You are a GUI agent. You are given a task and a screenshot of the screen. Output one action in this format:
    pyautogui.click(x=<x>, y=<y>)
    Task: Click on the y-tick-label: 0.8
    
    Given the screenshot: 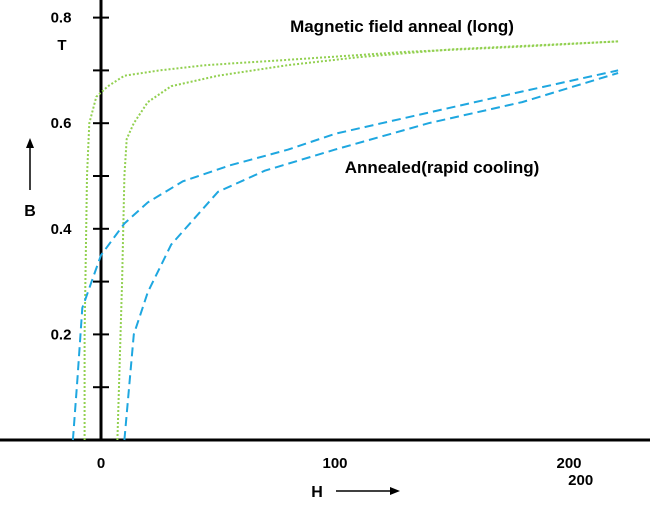 What is the action you would take?
    pyautogui.click(x=61, y=18)
    